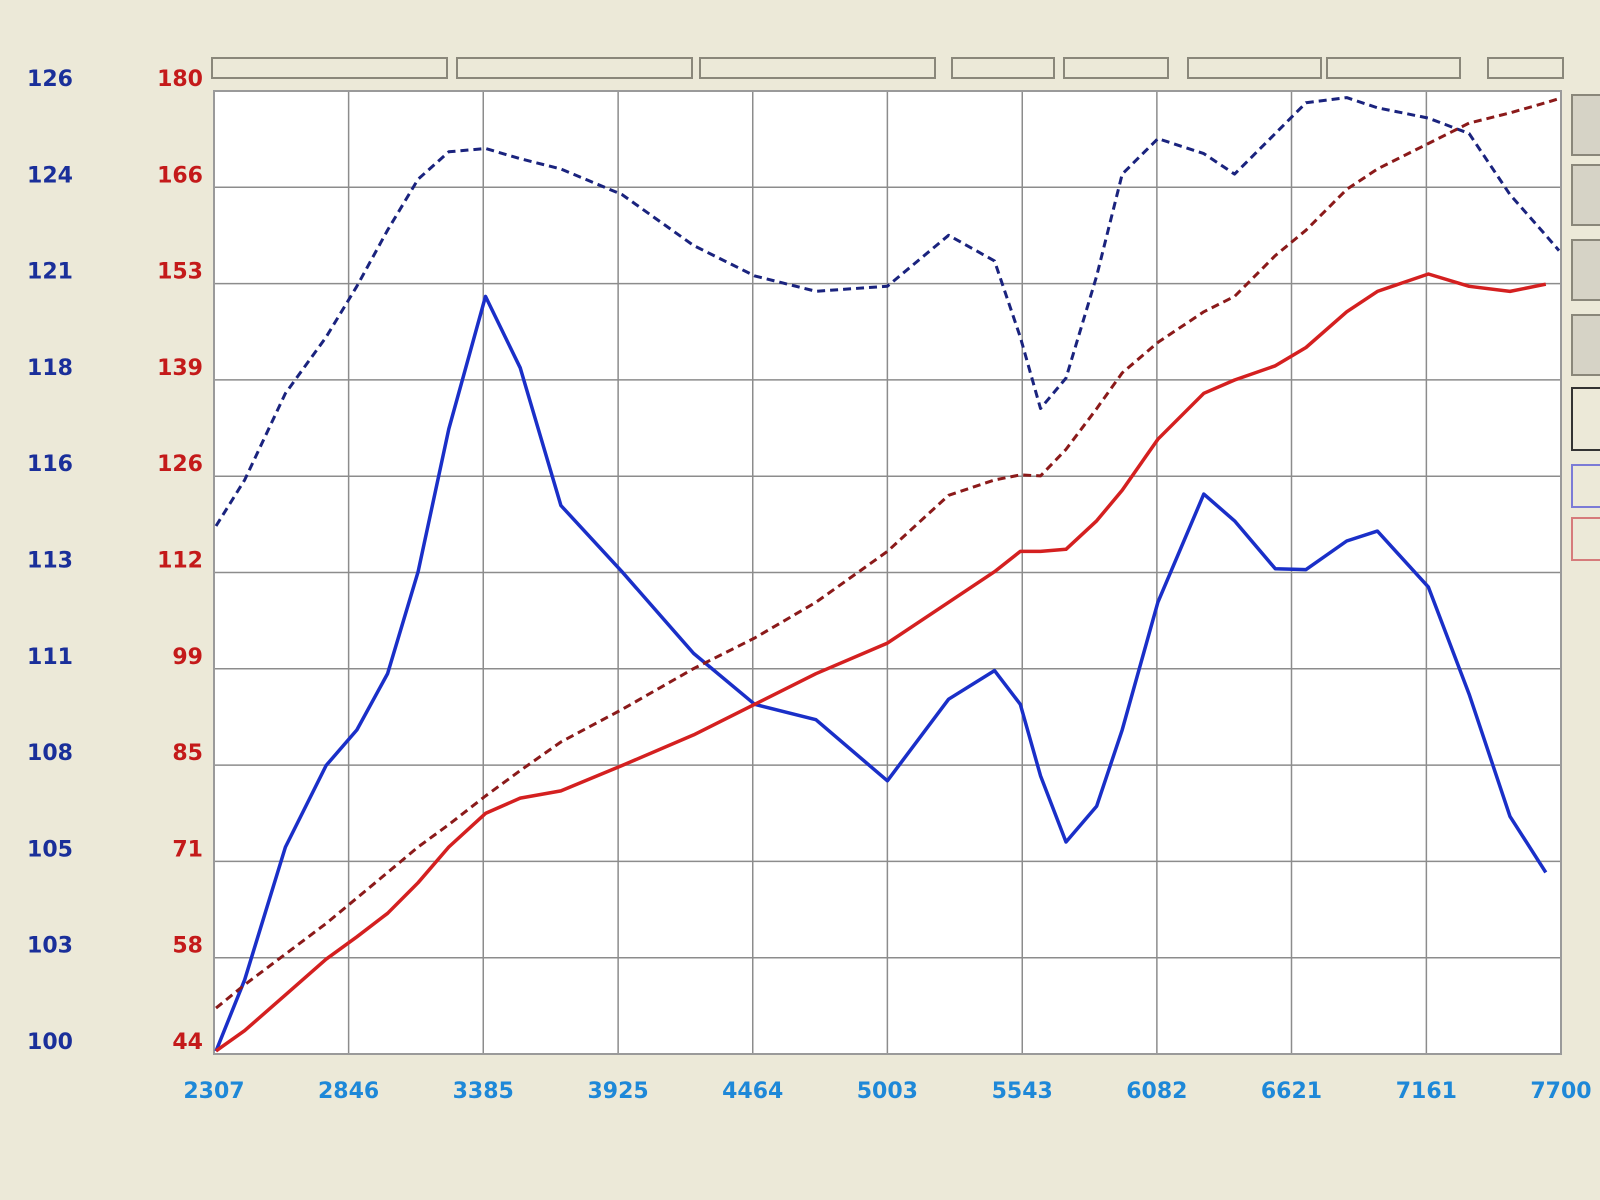 The width and height of the screenshot is (1600, 1200). What do you see at coordinates (50, 849) in the screenshot?
I see `y2-tick-label: 105` at bounding box center [50, 849].